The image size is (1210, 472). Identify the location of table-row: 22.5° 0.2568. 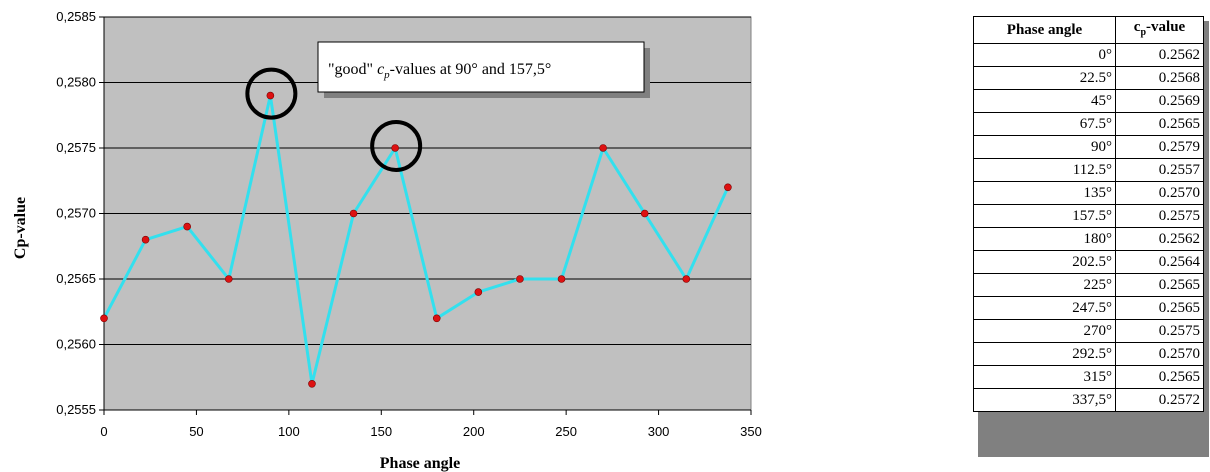
(1088, 78).